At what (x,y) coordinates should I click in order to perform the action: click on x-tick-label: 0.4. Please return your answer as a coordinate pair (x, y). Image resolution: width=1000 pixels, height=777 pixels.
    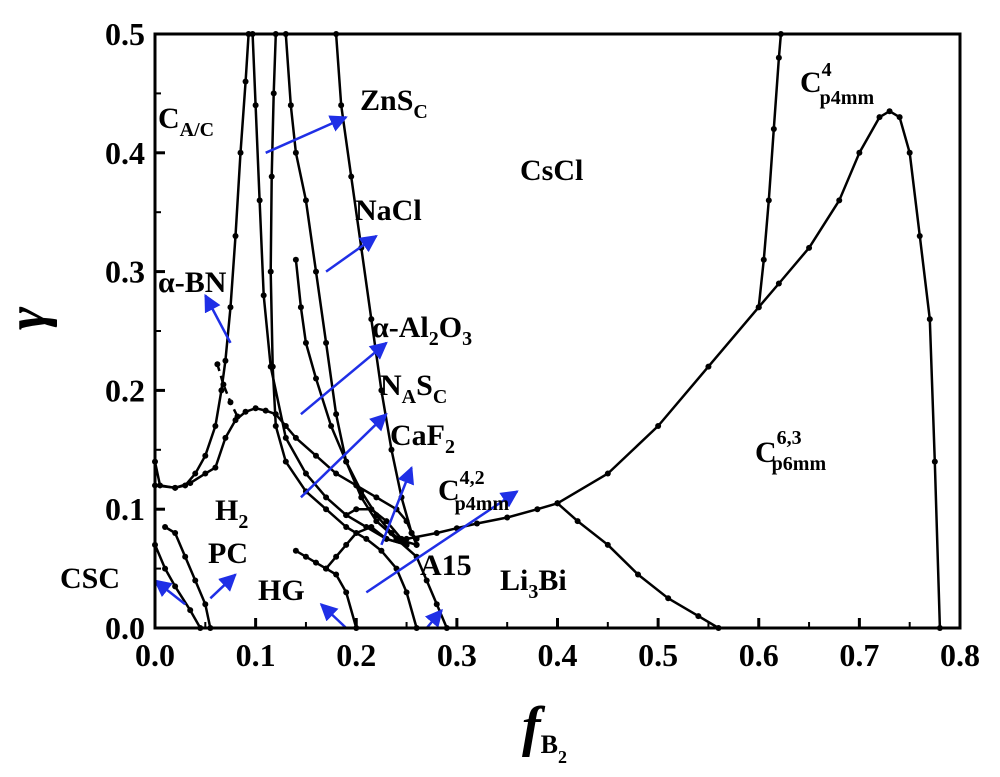
    Looking at the image, I should click on (558, 655).